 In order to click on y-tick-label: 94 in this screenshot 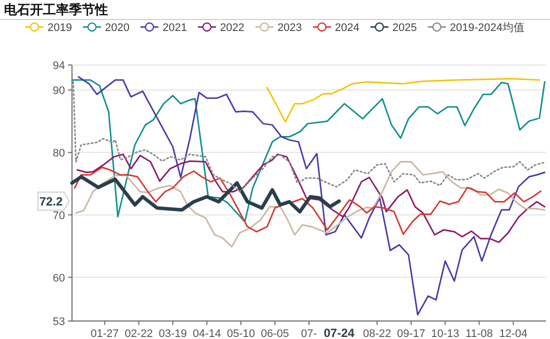, I will do `click(58, 66)`.